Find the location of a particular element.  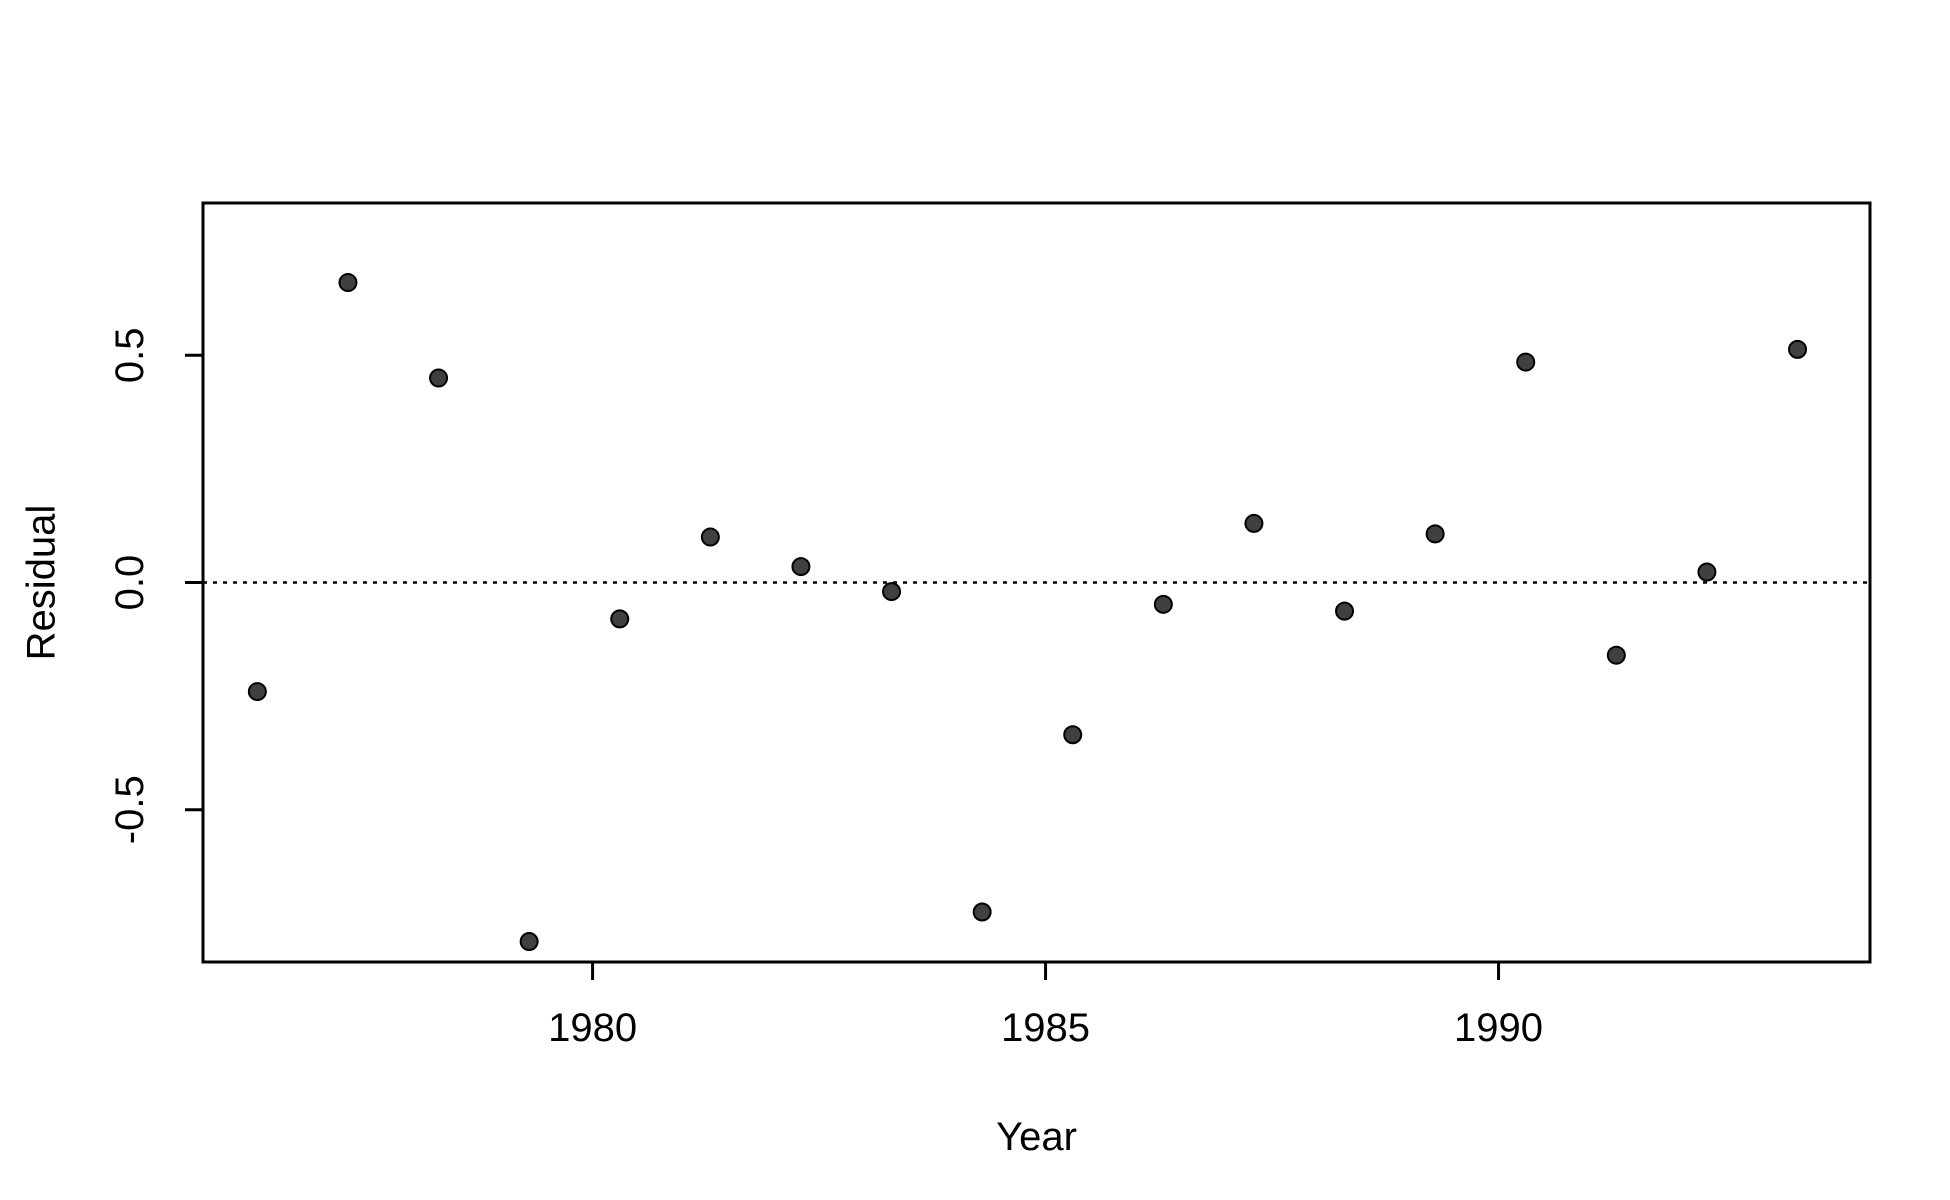

y-axis-label: Residual is located at coordinates (42, 583).